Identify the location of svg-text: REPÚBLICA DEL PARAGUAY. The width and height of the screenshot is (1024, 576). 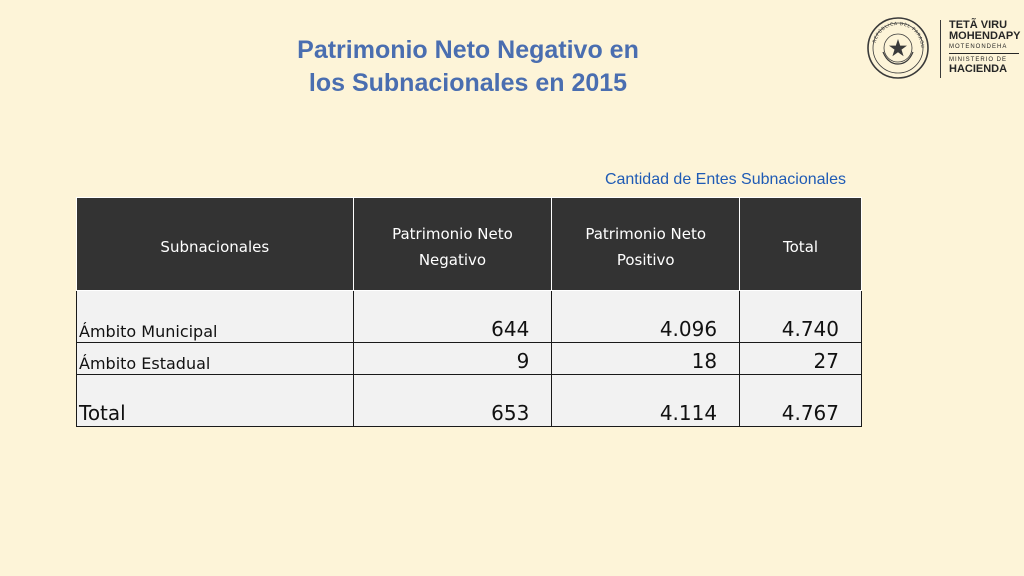
(895, 32).